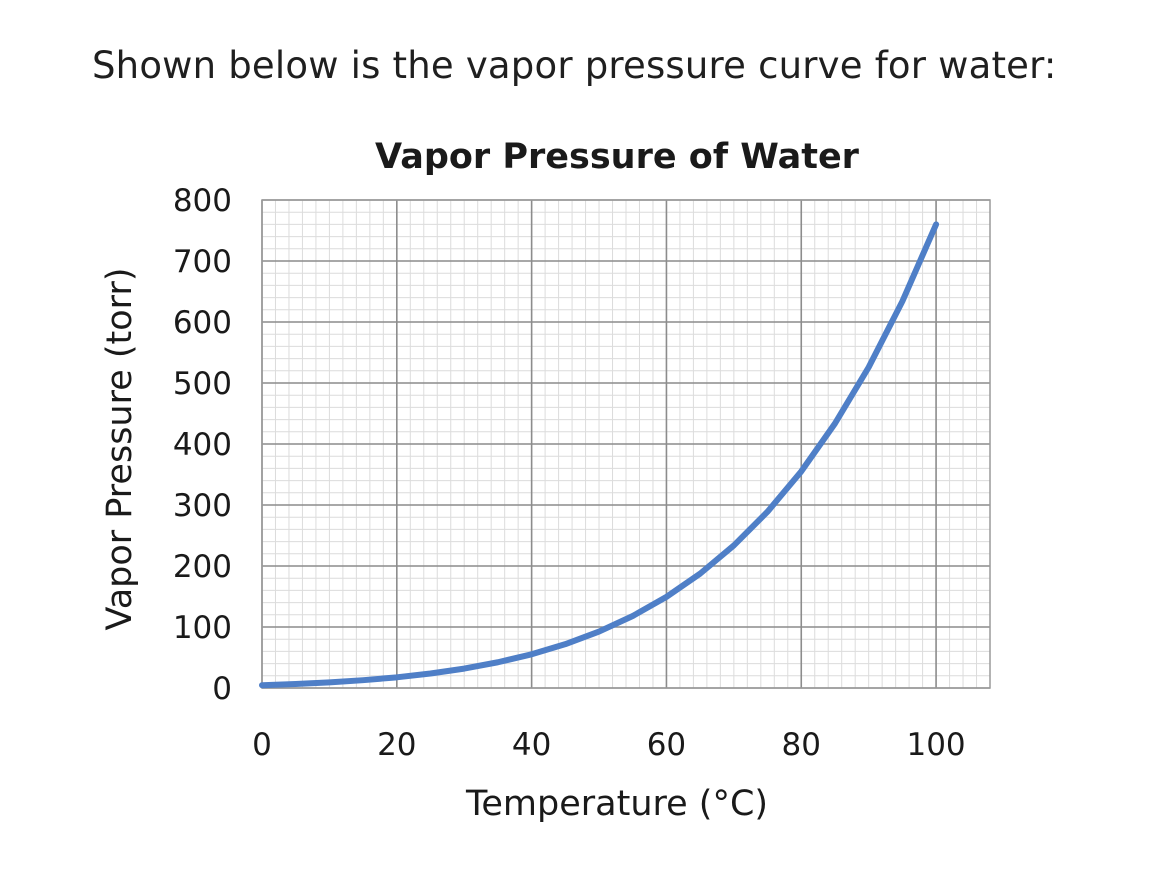  I want to click on y-axis-label: Vapor Pressure (torr), so click(120, 448).